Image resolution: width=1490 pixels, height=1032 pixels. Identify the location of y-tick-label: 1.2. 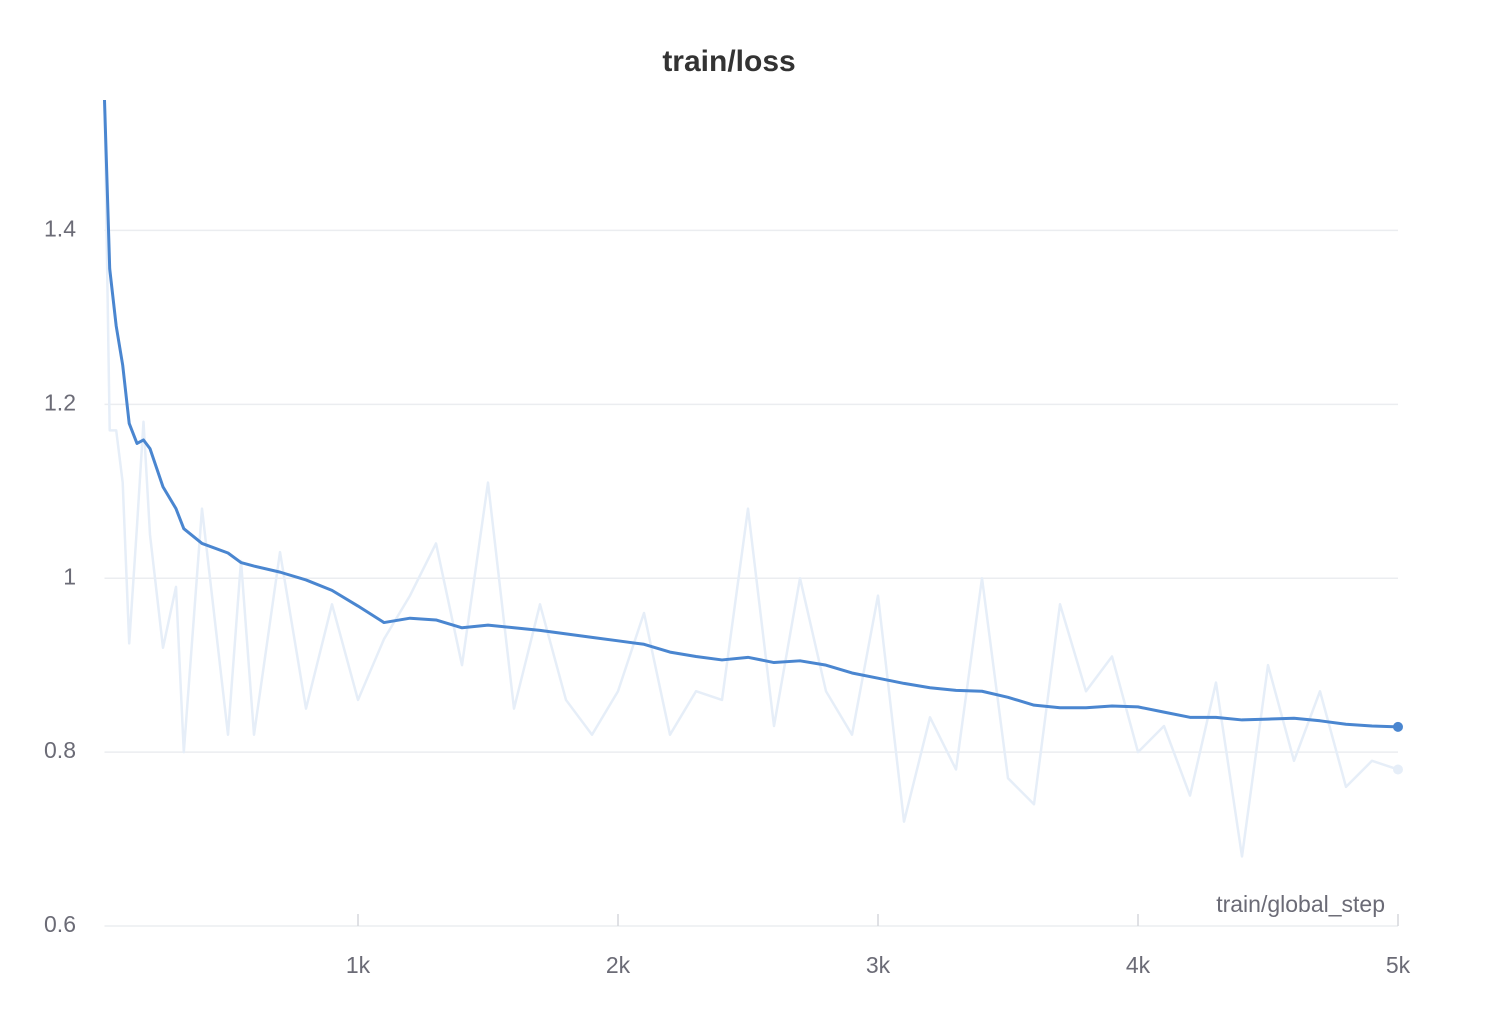
(60, 402).